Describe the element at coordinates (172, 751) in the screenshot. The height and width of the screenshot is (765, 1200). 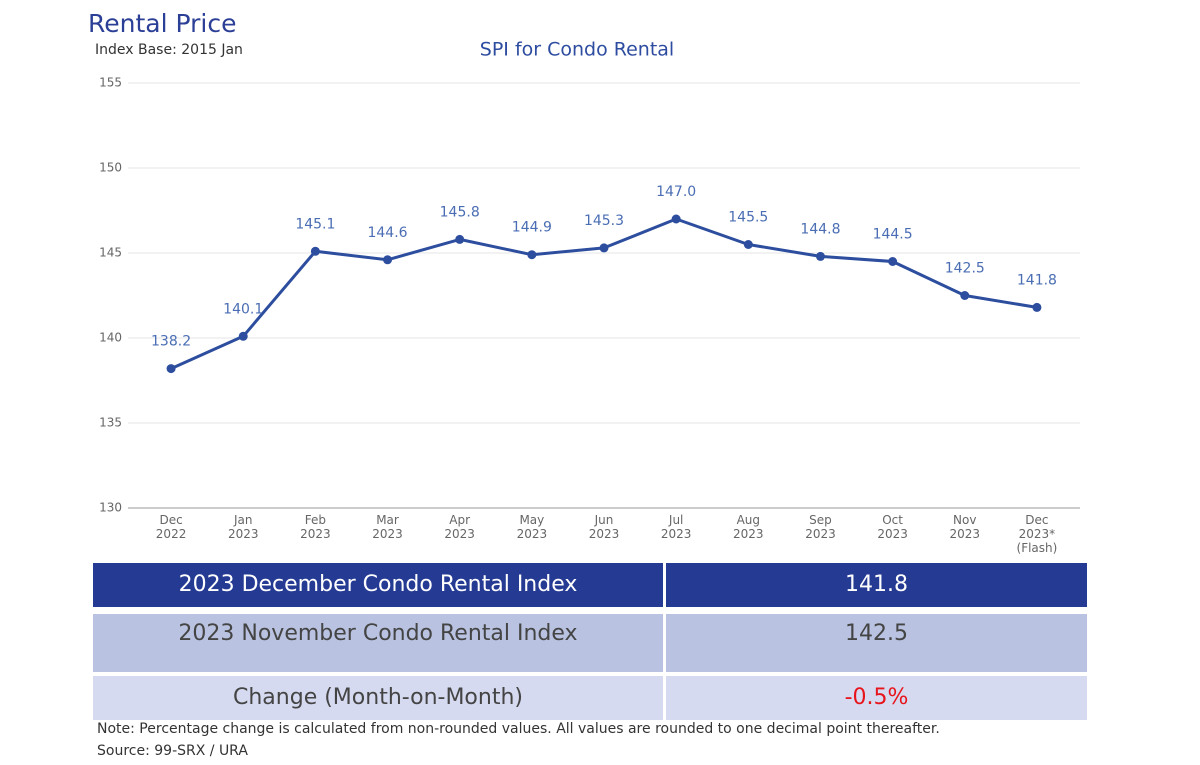
I see `source: Source: 99-SRX / URA` at that location.